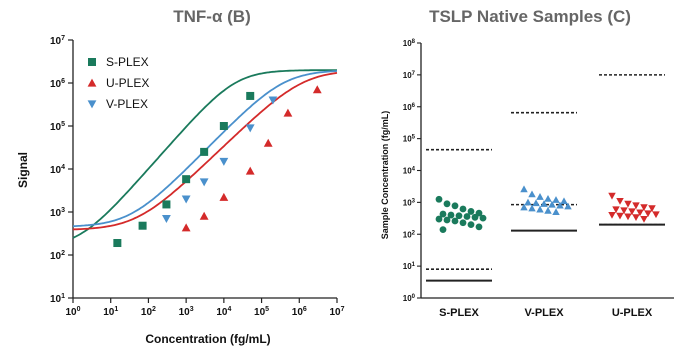 This screenshot has width=686, height=353. I want to click on x-axis-label: Concentration (fg/mL), so click(207, 339).